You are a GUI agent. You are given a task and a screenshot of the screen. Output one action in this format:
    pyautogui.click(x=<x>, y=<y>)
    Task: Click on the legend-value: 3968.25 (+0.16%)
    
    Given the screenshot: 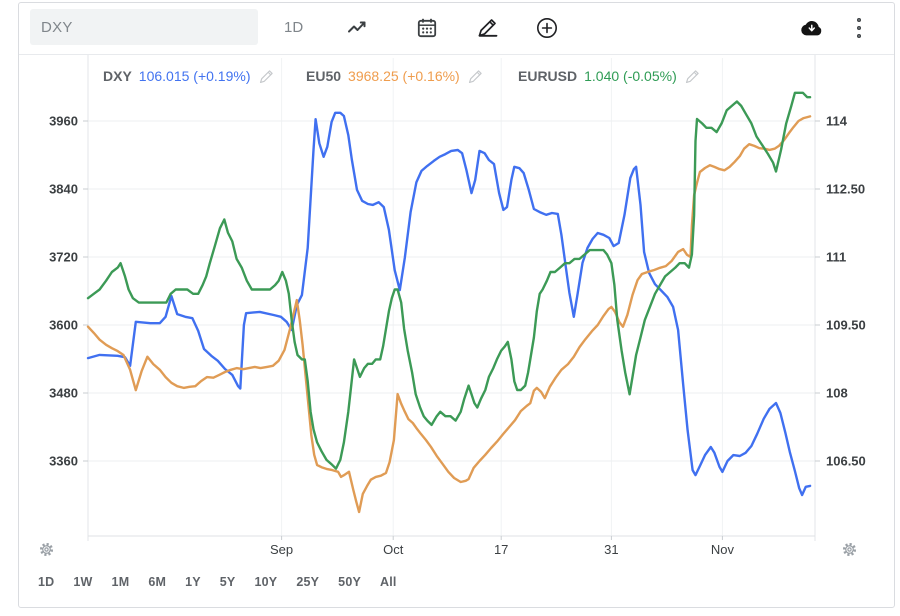 What is the action you would take?
    pyautogui.click(x=404, y=76)
    